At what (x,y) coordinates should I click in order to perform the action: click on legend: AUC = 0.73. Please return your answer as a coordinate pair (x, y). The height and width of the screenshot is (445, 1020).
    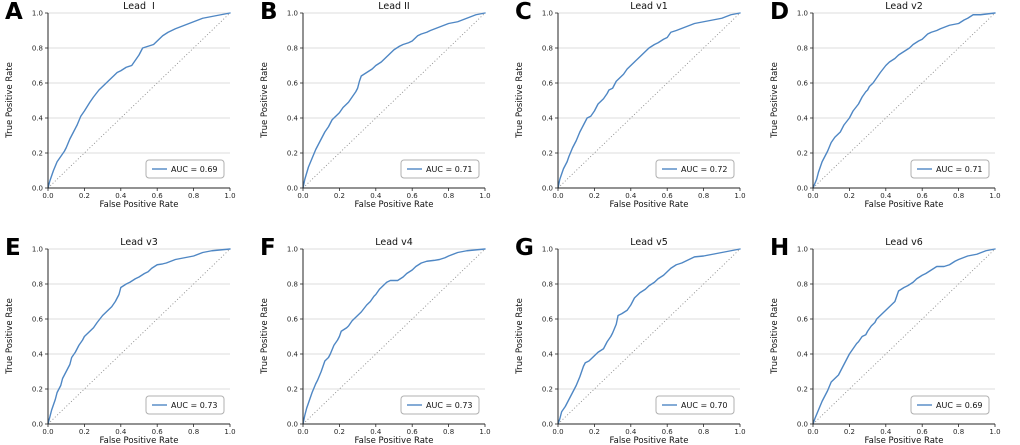
    Looking at the image, I should click on (440, 405).